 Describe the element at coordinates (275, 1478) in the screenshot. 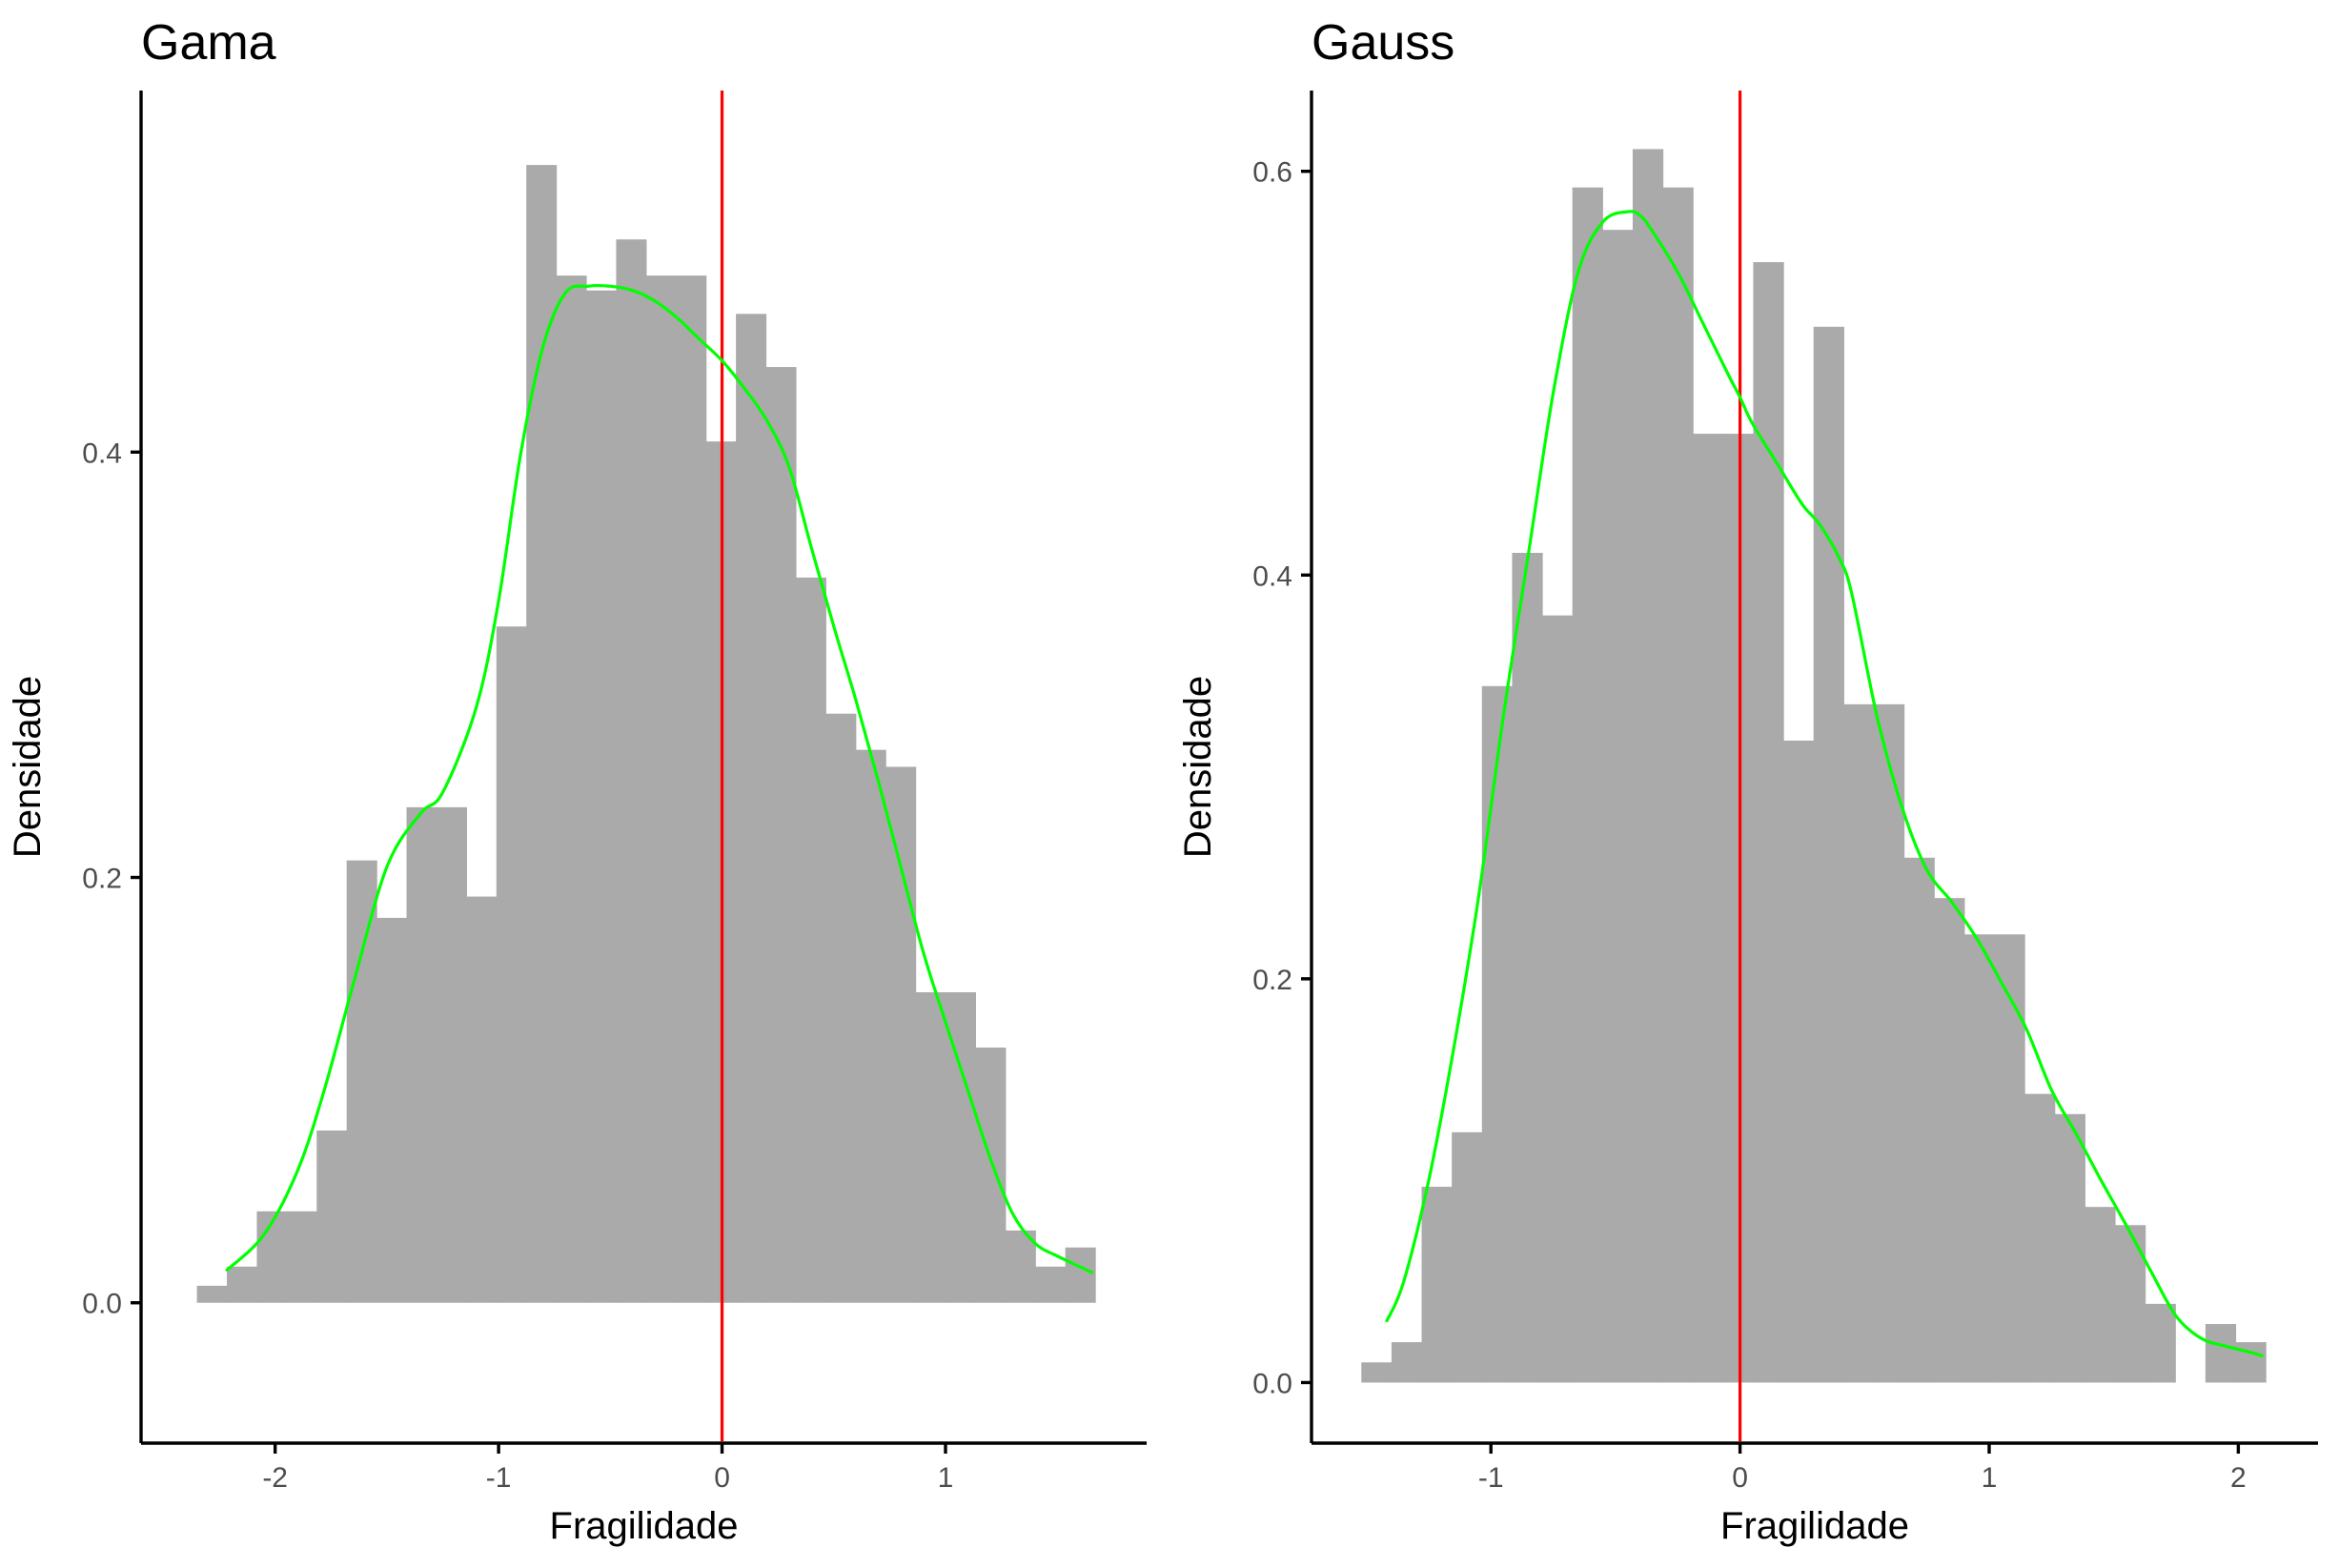

I see `x-tick-label: -2` at that location.